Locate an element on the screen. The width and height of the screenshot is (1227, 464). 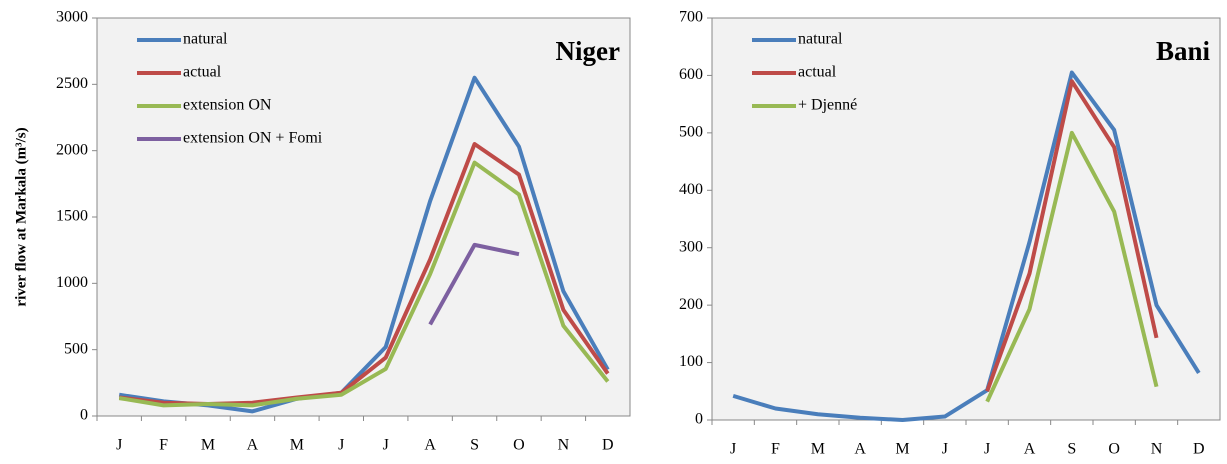
y-tick-label: 3000 is located at coordinates (72, 17).